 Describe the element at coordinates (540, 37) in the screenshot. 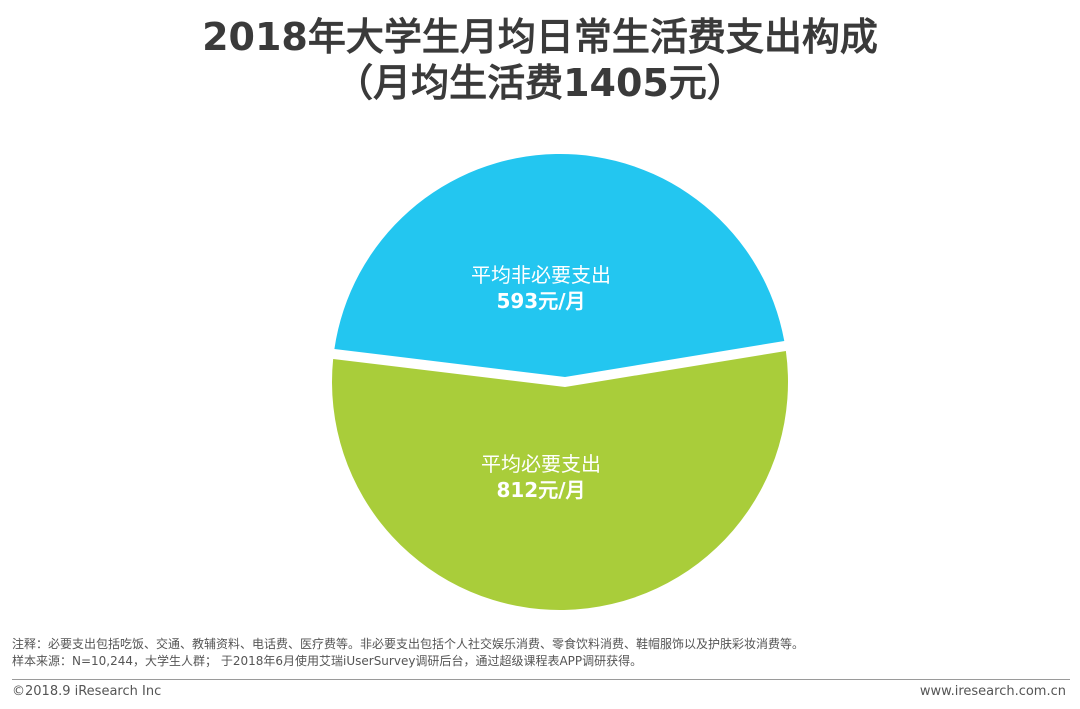

I see `chart-title-line1: 2018年大学生月均日常生活费支出构成` at that location.